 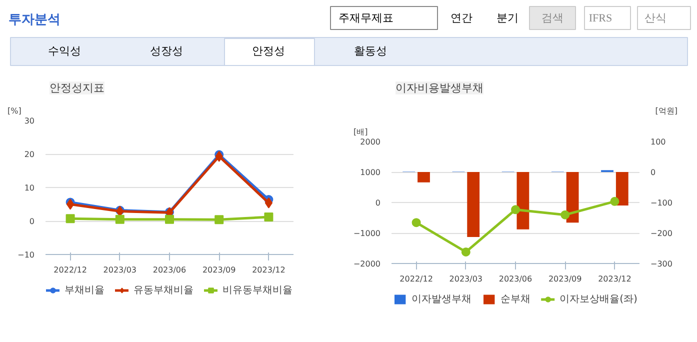 What do you see at coordinates (507, 18) in the screenshot?
I see `text: 분기` at bounding box center [507, 18].